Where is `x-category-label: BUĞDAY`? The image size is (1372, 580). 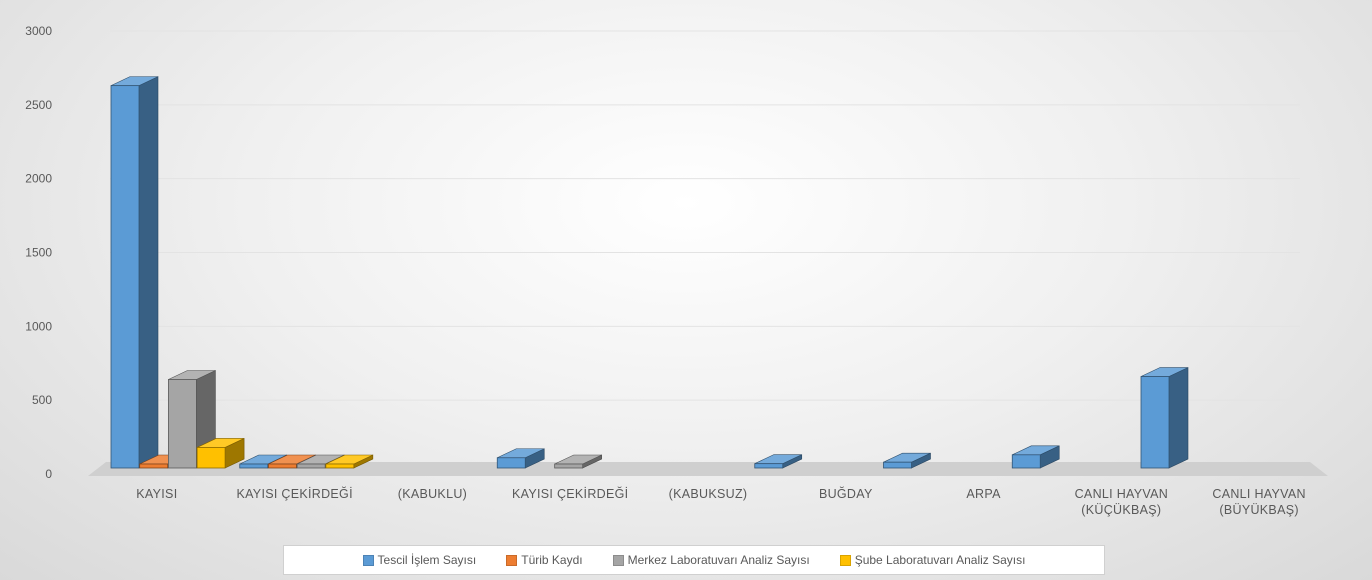 x-category-label: BUĞDAY is located at coordinates (846, 493).